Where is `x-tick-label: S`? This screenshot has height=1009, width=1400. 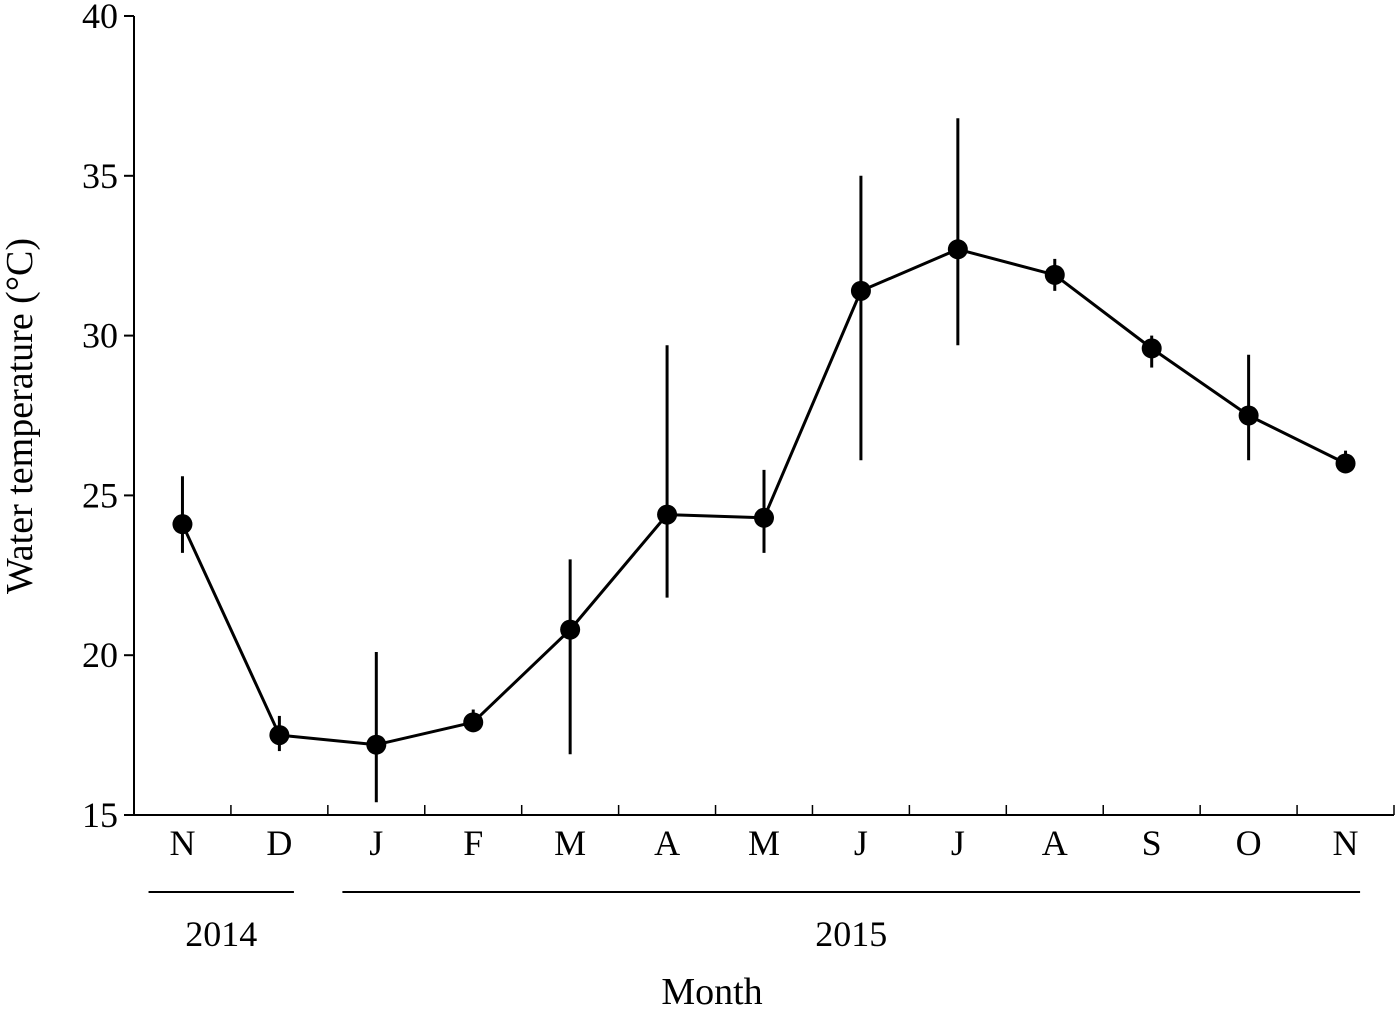 x-tick-label: S is located at coordinates (1152, 843).